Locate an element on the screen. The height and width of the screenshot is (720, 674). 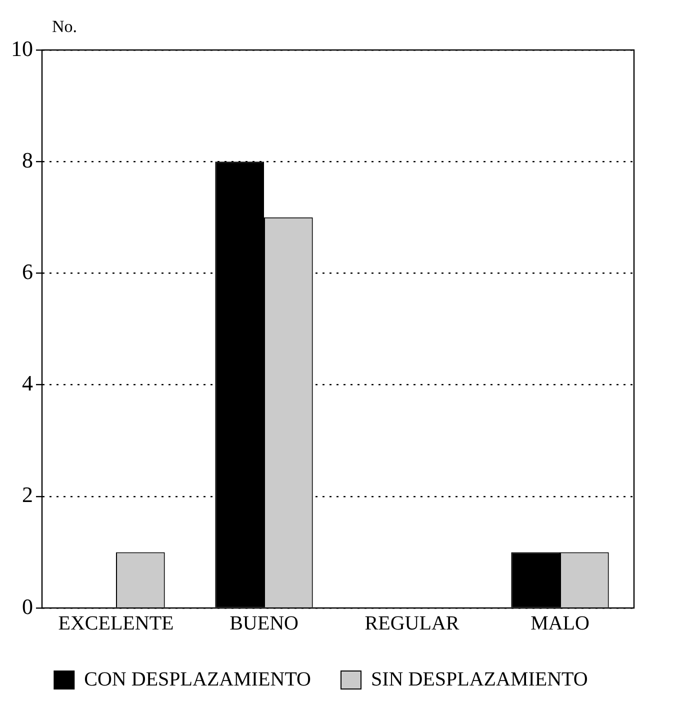
y-tick-label: 8 is located at coordinates (27, 159).